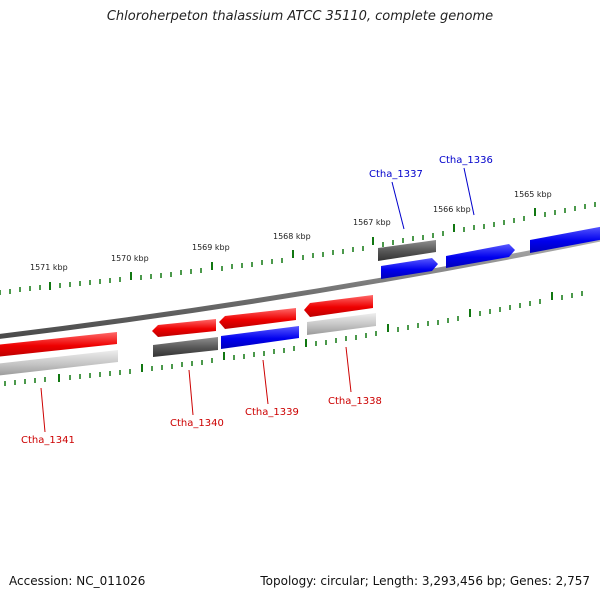 The width and height of the screenshot is (600, 600). Describe the element at coordinates (185, 347) in the screenshot. I see `gene-arrow-ctha-1340-secondary` at that location.